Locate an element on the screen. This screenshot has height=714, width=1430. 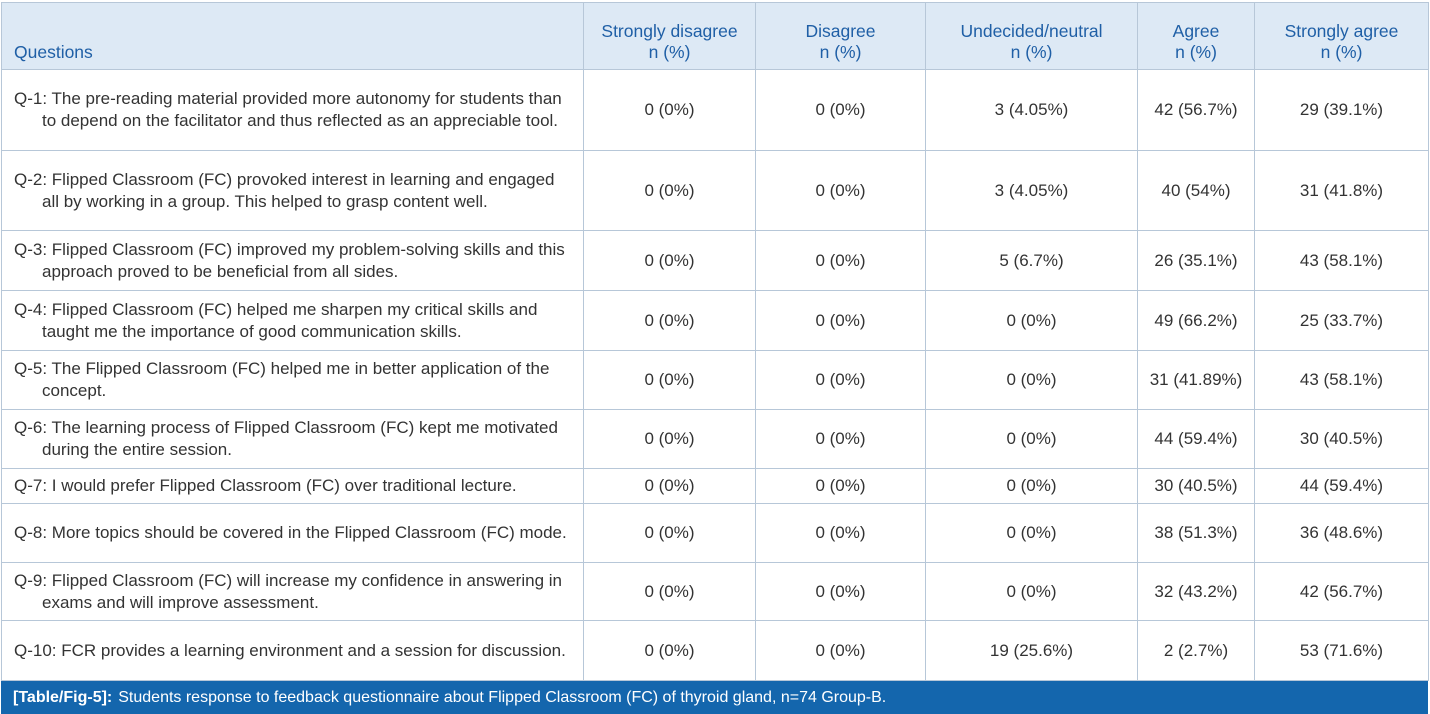
response-cell: 31 (41.8%) is located at coordinates (1341, 190).